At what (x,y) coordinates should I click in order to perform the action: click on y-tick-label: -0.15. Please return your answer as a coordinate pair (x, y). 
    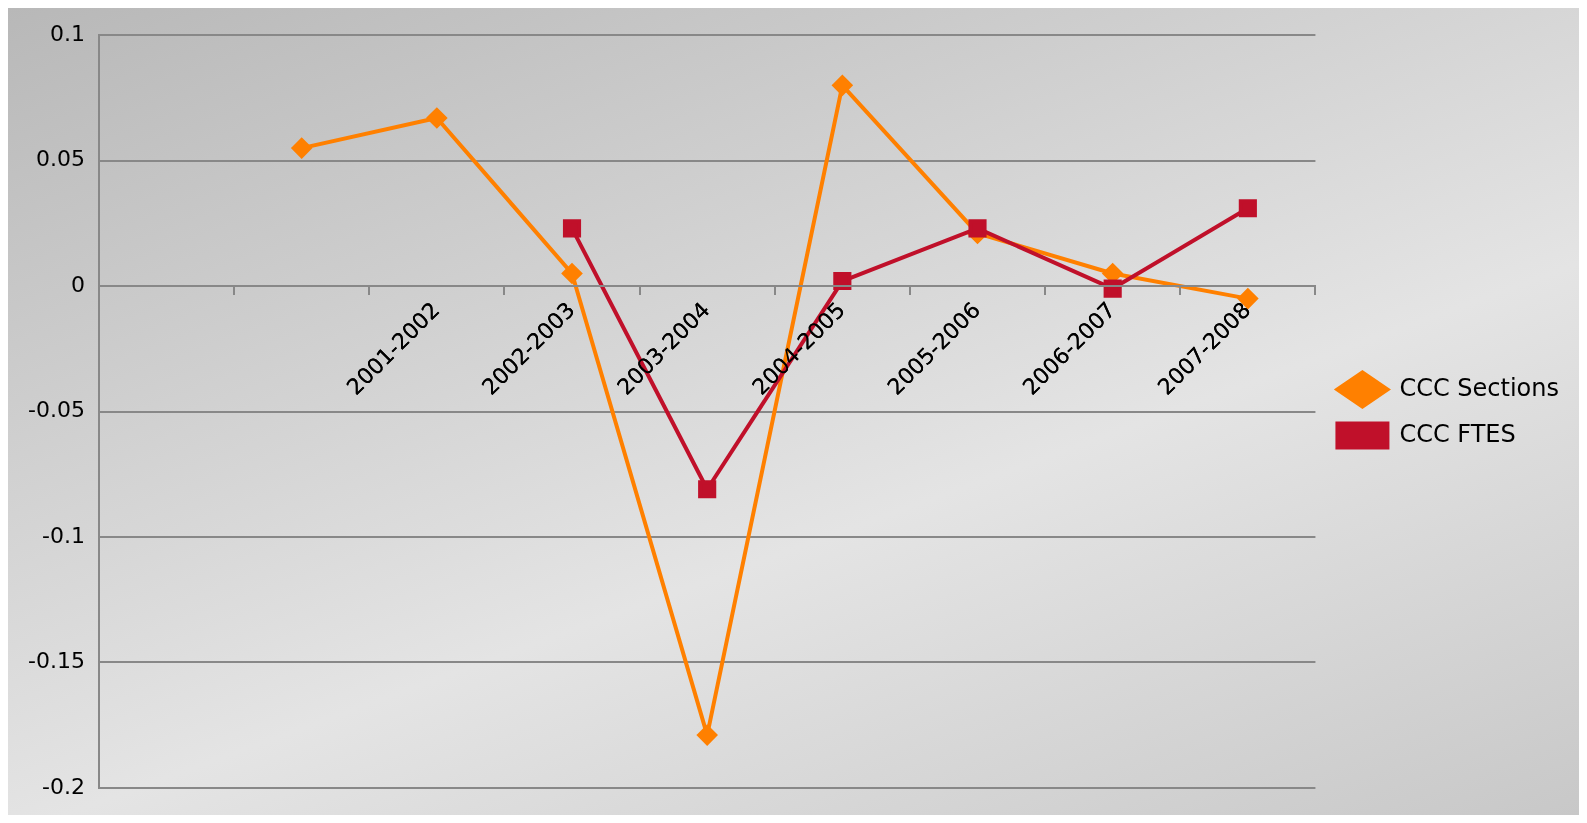
    Looking at the image, I should click on (56, 661).